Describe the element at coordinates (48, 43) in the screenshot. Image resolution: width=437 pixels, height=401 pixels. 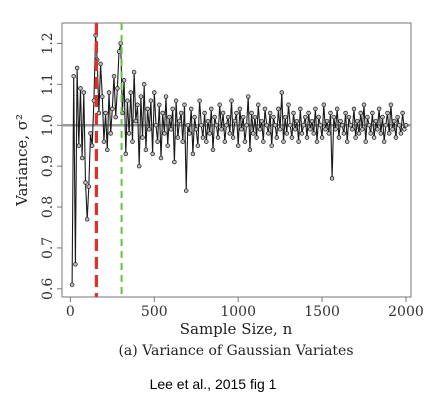
I see `y-tick-label: 1.2` at that location.